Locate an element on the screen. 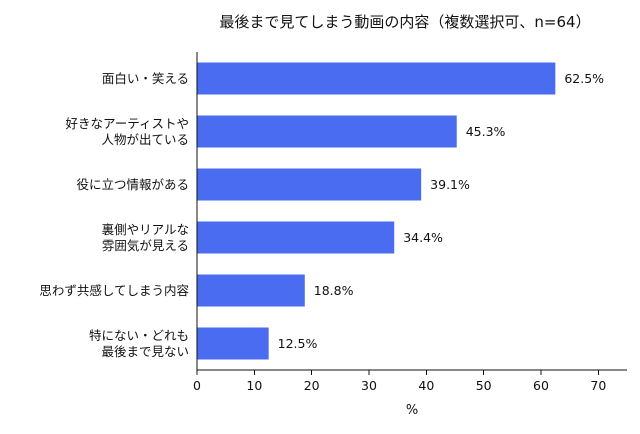 This screenshot has height=434, width=640. category-label-line: 特にない・どれも is located at coordinates (139, 335).